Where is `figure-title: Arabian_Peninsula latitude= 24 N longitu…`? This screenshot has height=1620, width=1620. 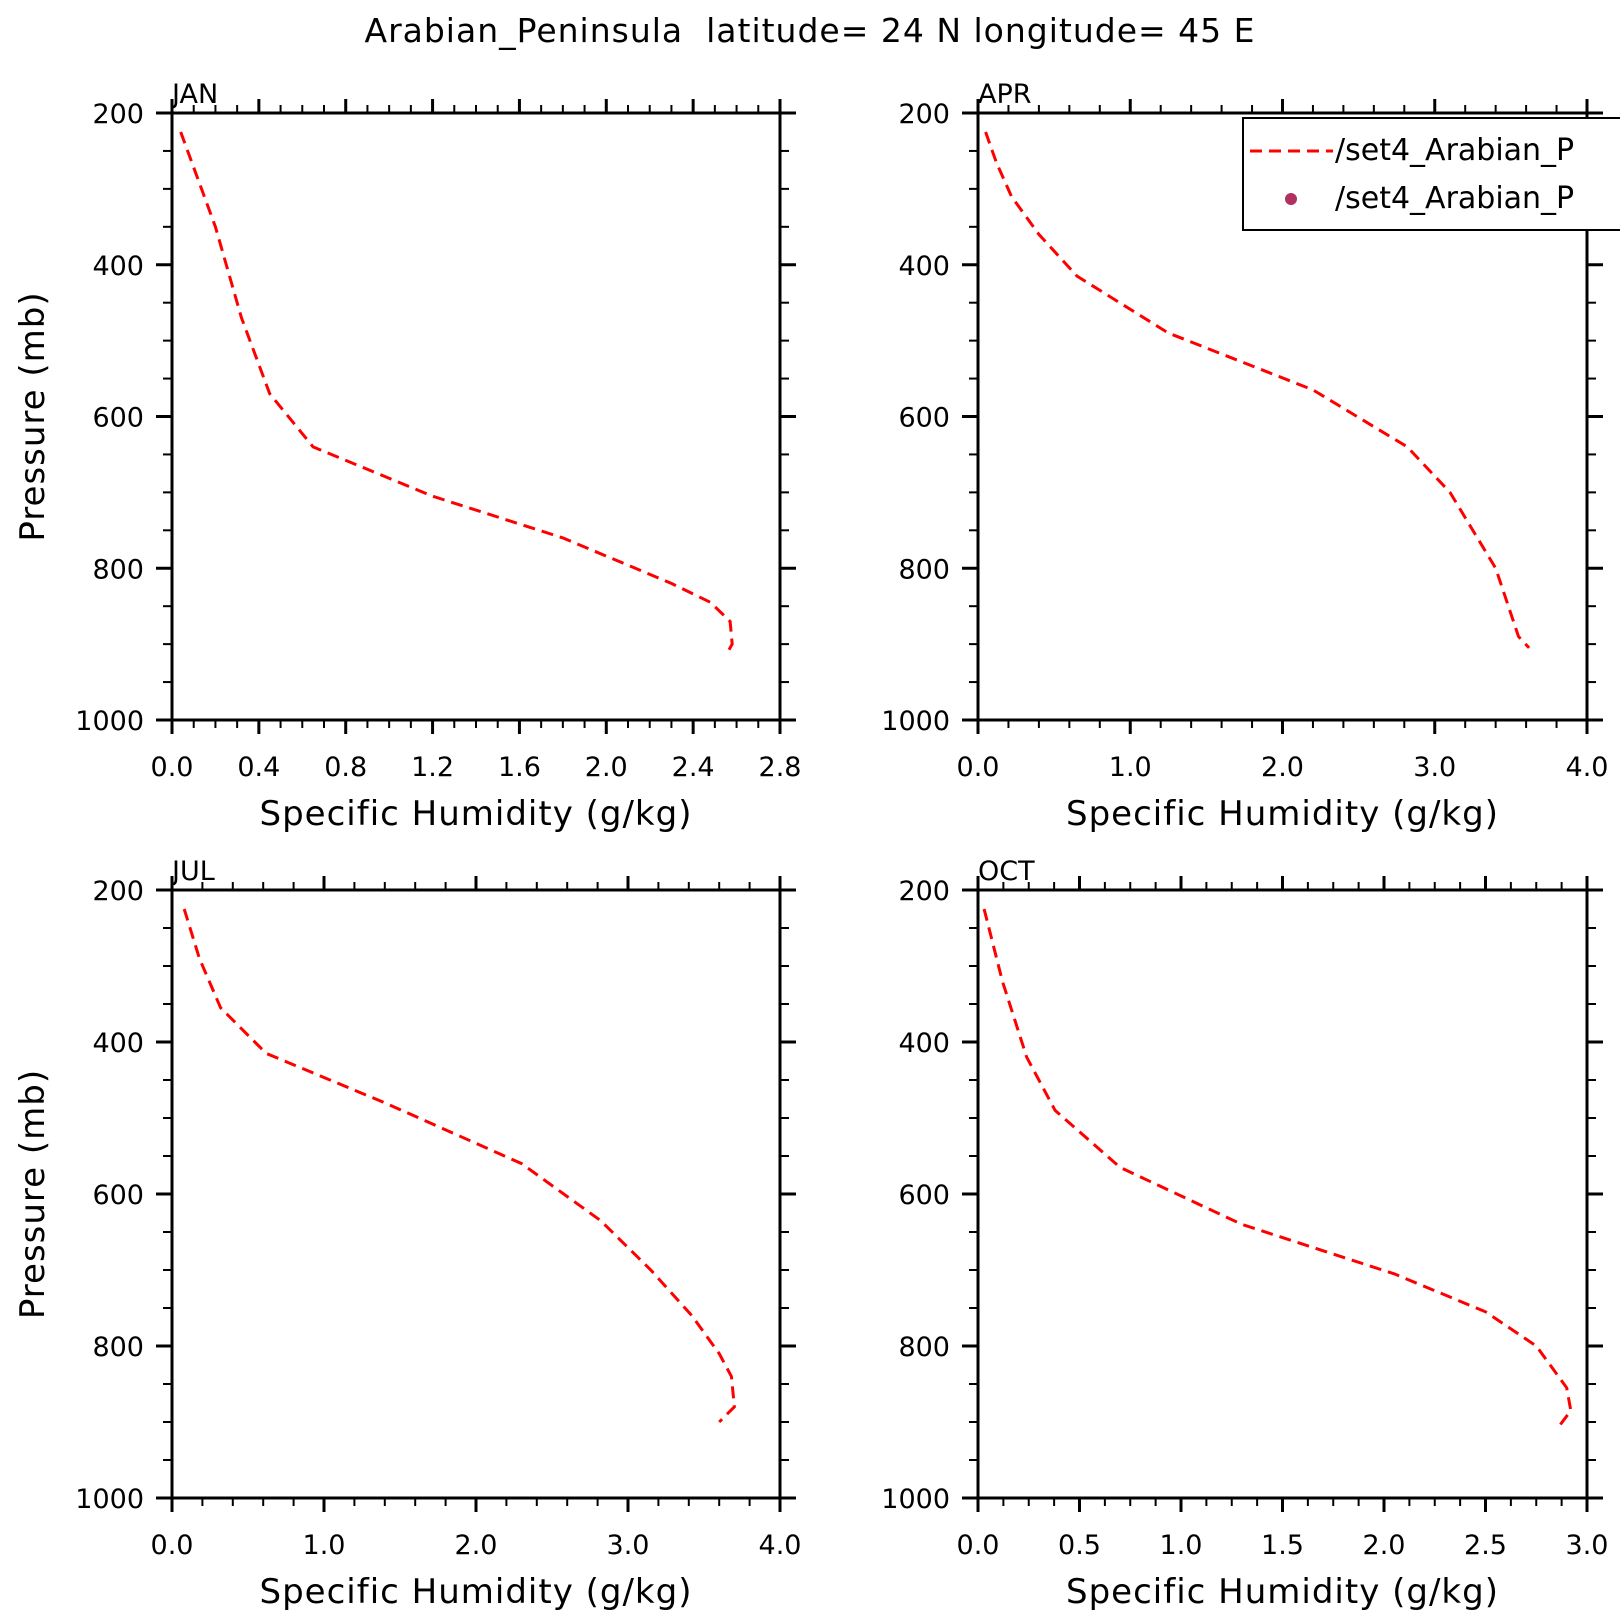 figure-title: Arabian_Peninsula latitude= 24 N longitu… is located at coordinates (810, 30).